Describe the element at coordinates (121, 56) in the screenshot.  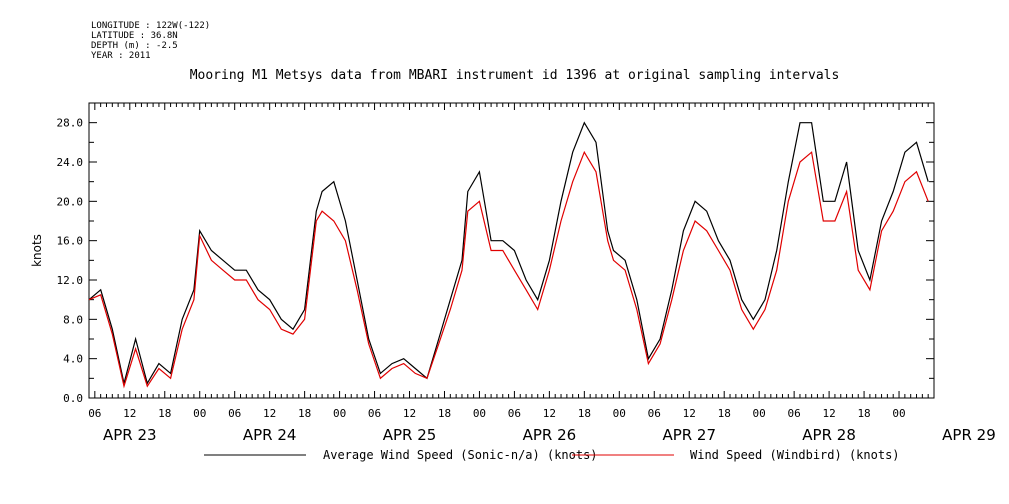
I see `year-text: YEAR : 2011` at that location.